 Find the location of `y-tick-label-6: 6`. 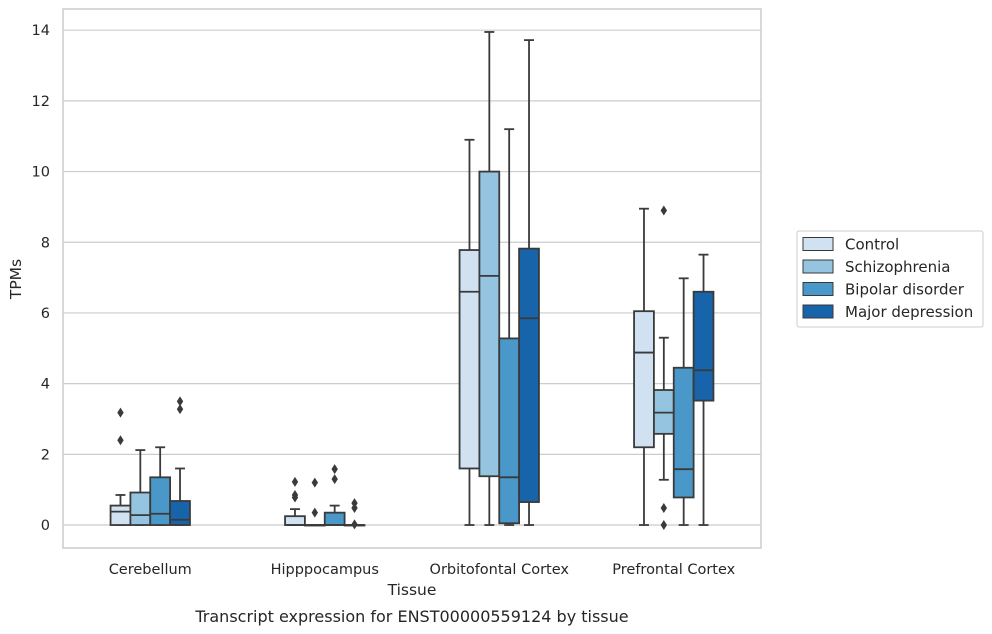

y-tick-label-6: 6 is located at coordinates (45, 314).